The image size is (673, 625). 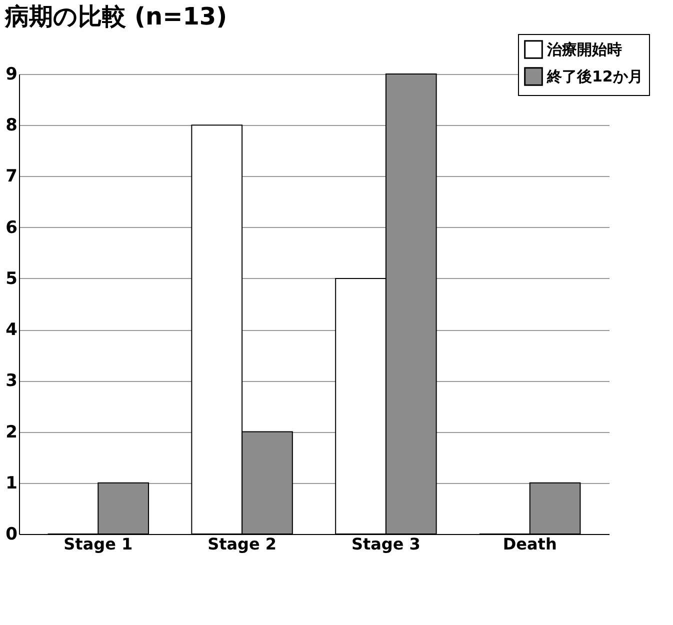 I want to click on y-tick-label: 1, so click(x=12, y=483).